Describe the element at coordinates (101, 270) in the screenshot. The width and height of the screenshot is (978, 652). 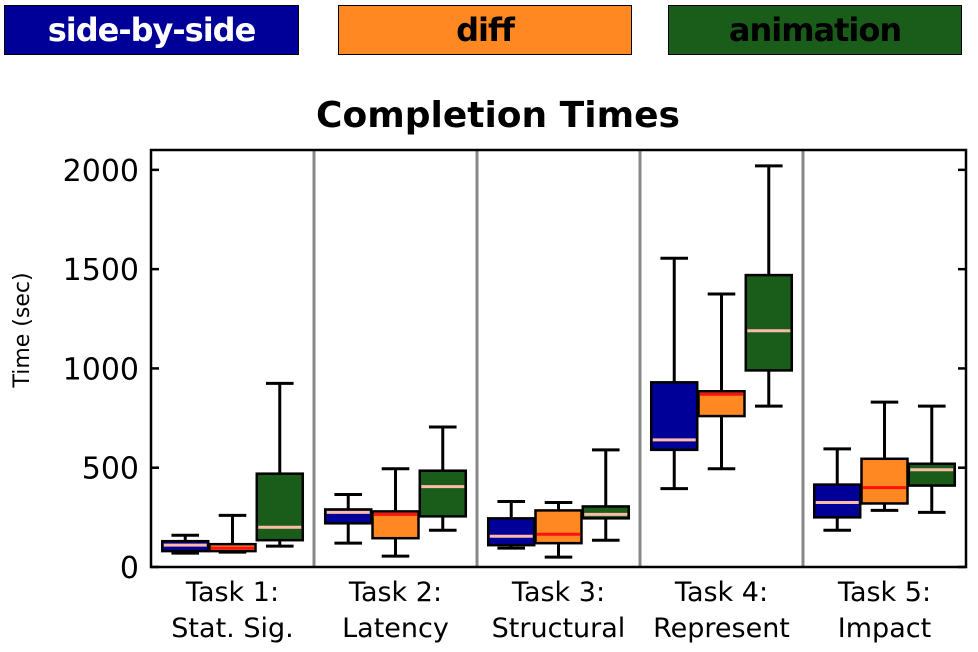
I see `y-tick-label: 1500` at that location.